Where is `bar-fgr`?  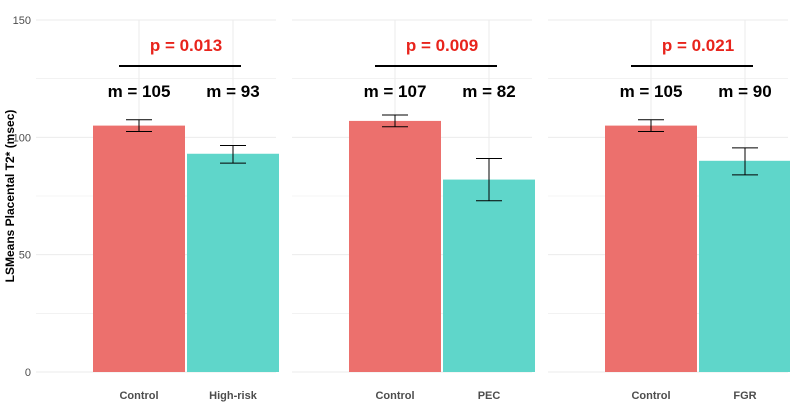 bar-fgr is located at coordinates (744, 266).